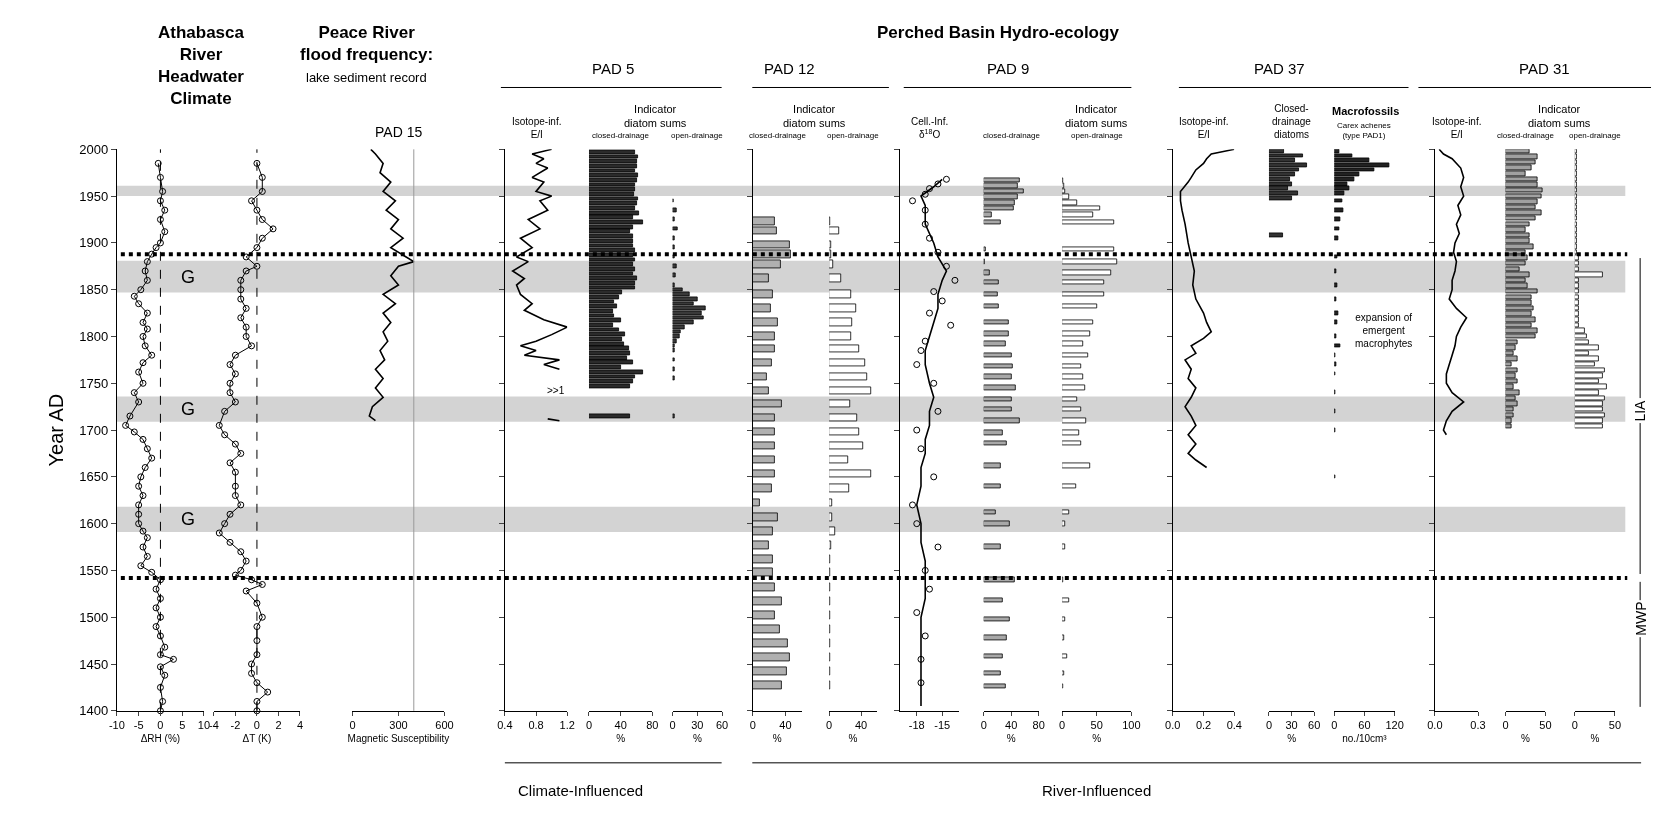 The image size is (1662, 815). I want to click on x-tick-label: 50, so click(1096, 725).